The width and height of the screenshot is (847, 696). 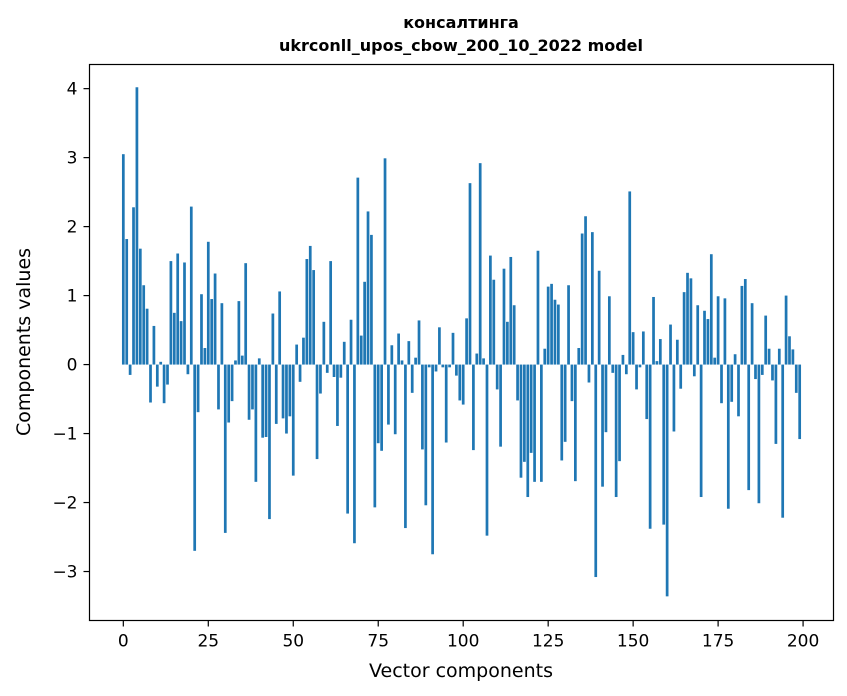 I want to click on x-tick-label: 0, so click(x=123, y=642).